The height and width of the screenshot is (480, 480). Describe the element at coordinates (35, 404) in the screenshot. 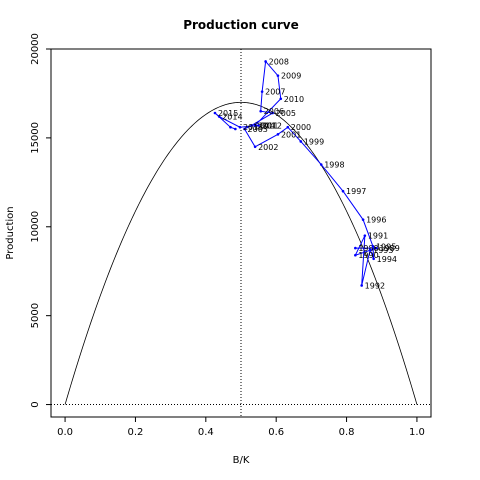

I see `y-tick-label: 0` at that location.